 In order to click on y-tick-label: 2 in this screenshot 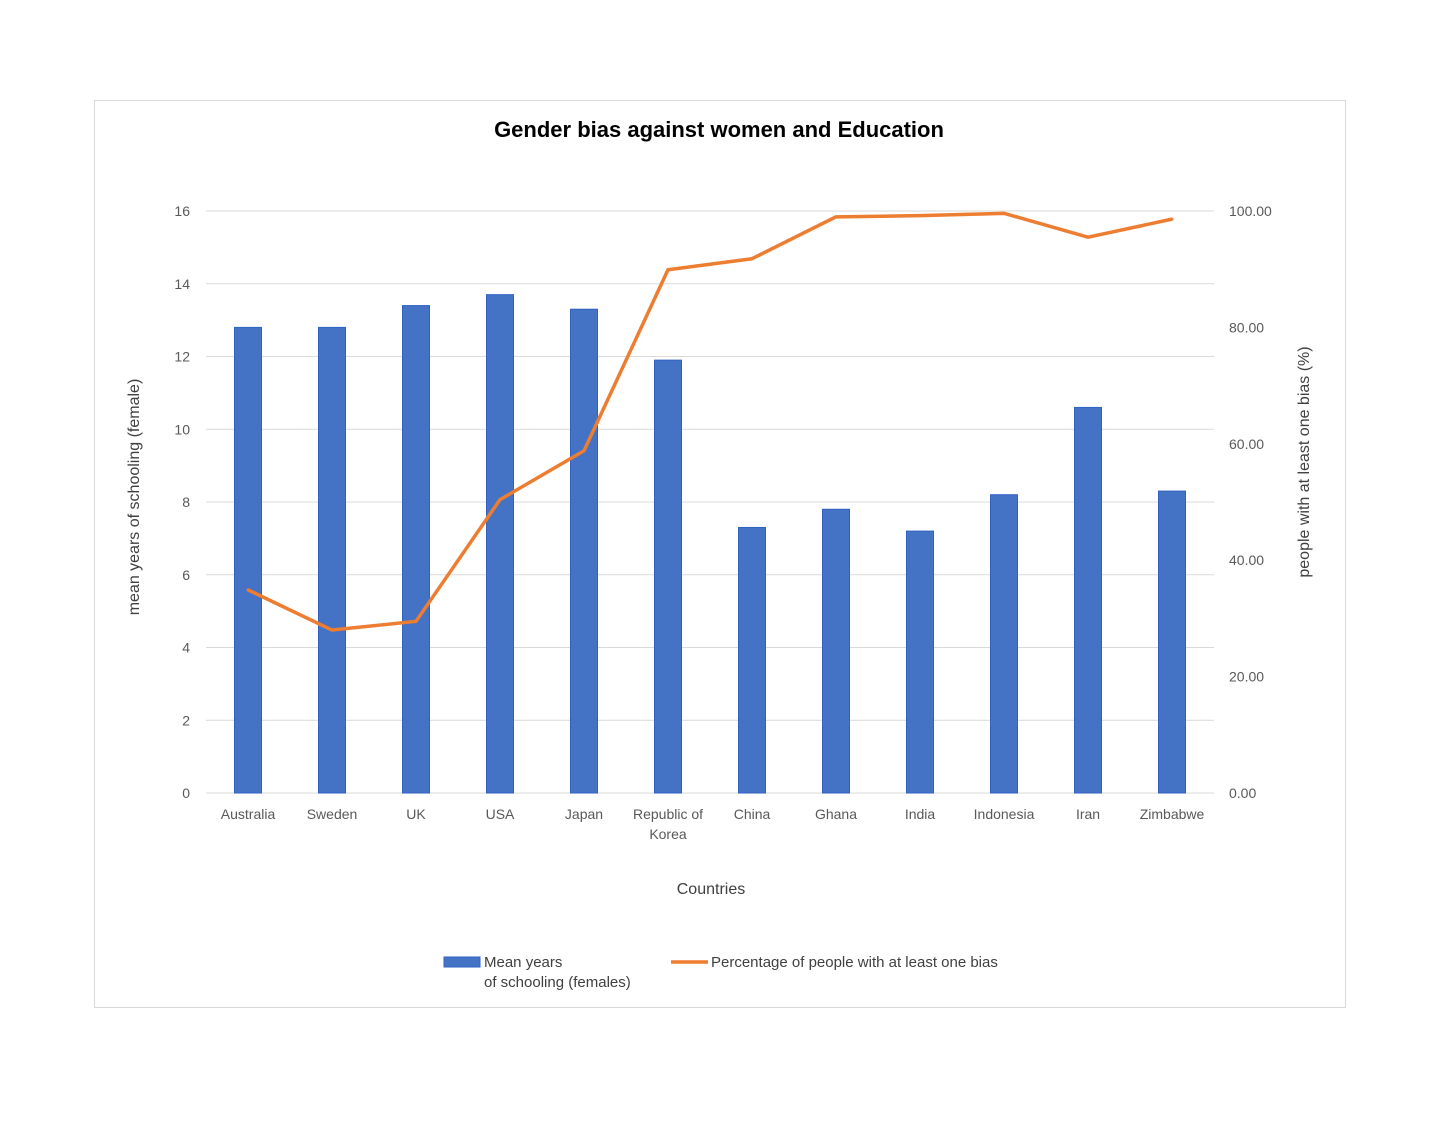, I will do `click(186, 720)`.